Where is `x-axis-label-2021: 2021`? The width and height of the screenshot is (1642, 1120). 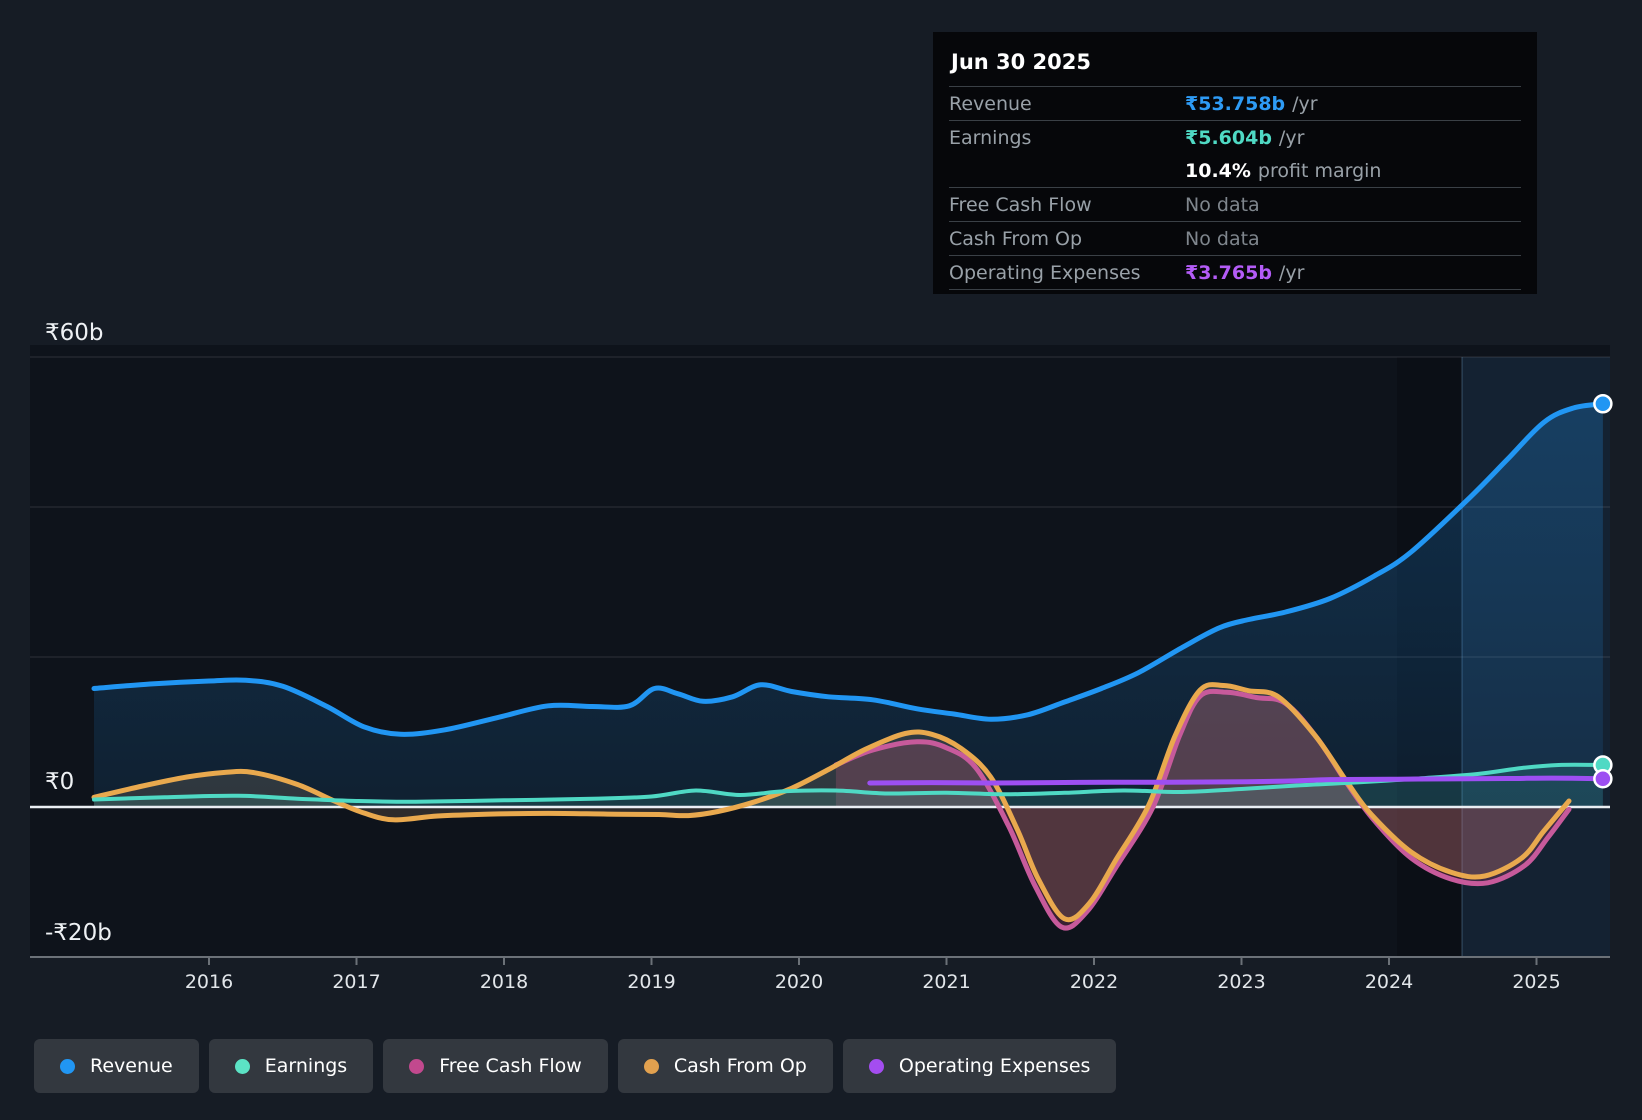
x-axis-label-2021: 2021 is located at coordinates (946, 982).